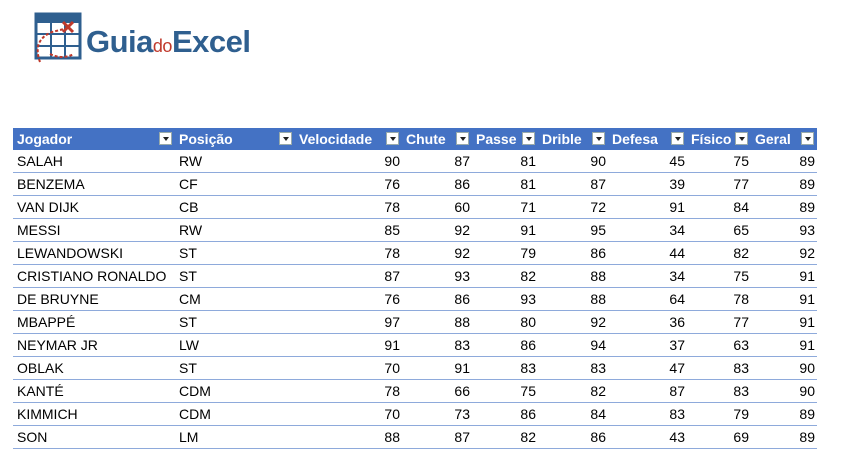  I want to click on table-cell: 44, so click(647, 253).